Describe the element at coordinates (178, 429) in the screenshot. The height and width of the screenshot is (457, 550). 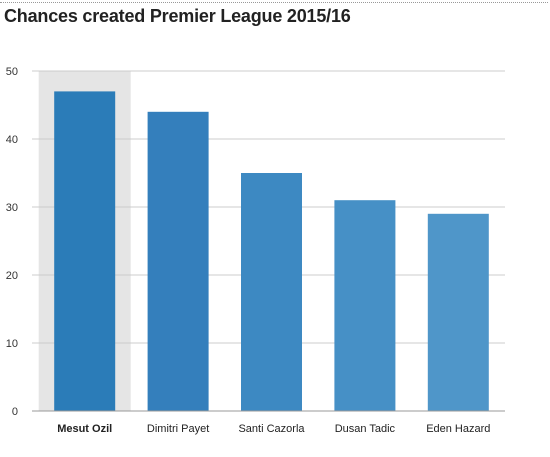
I see `x-tick-label: Dimitri Payet` at that location.